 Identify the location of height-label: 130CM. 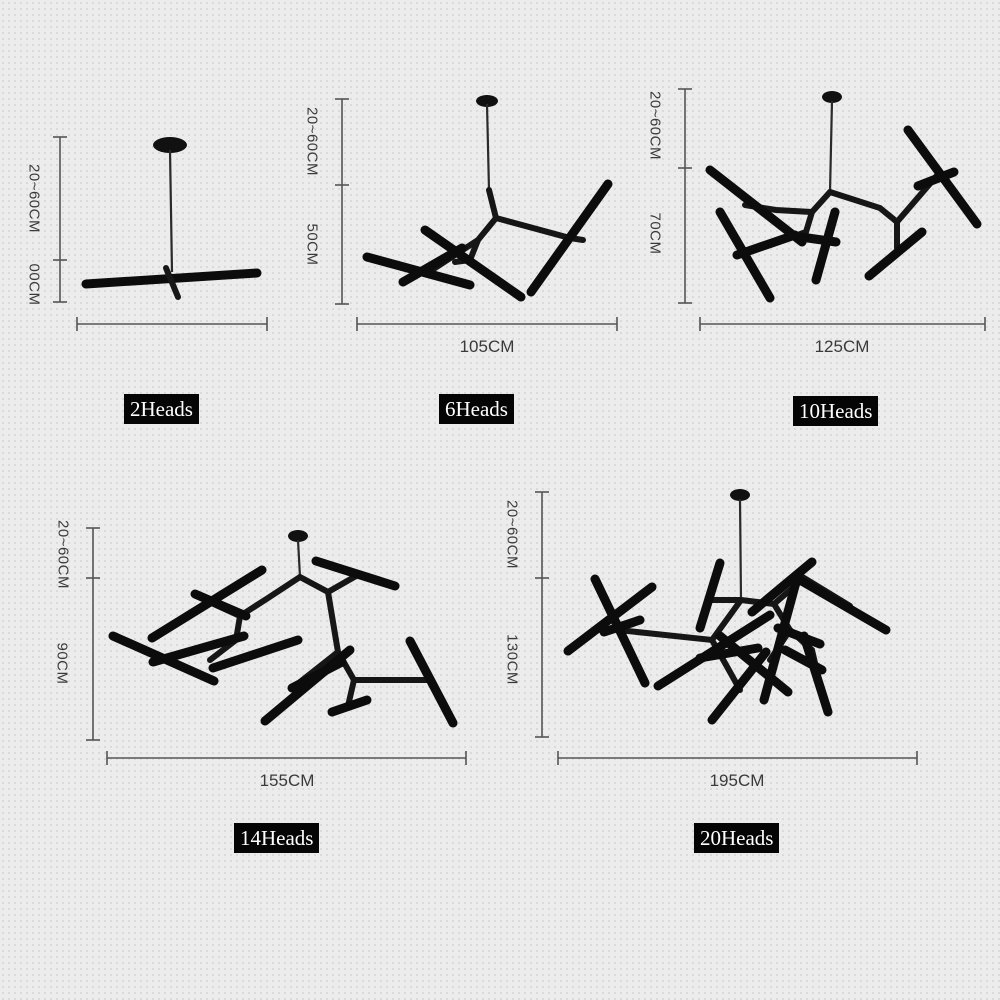
(512, 659).